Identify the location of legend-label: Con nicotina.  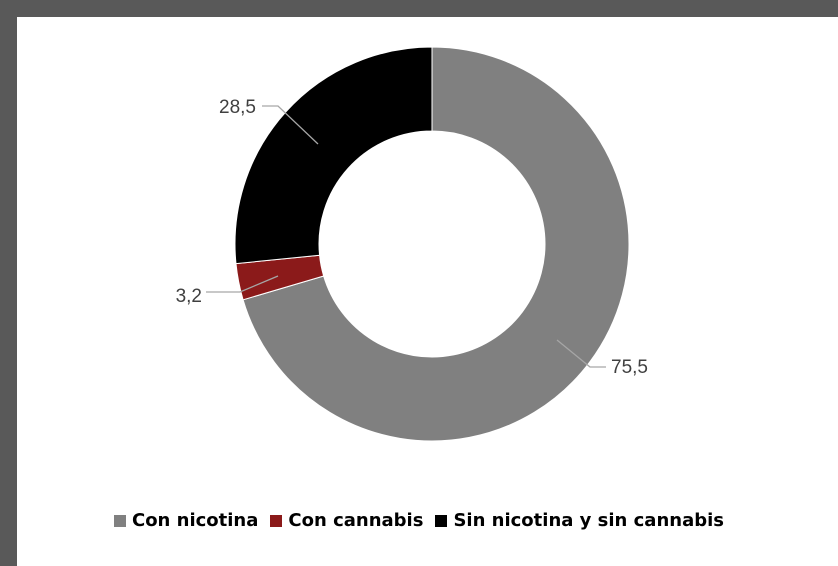
(195, 520).